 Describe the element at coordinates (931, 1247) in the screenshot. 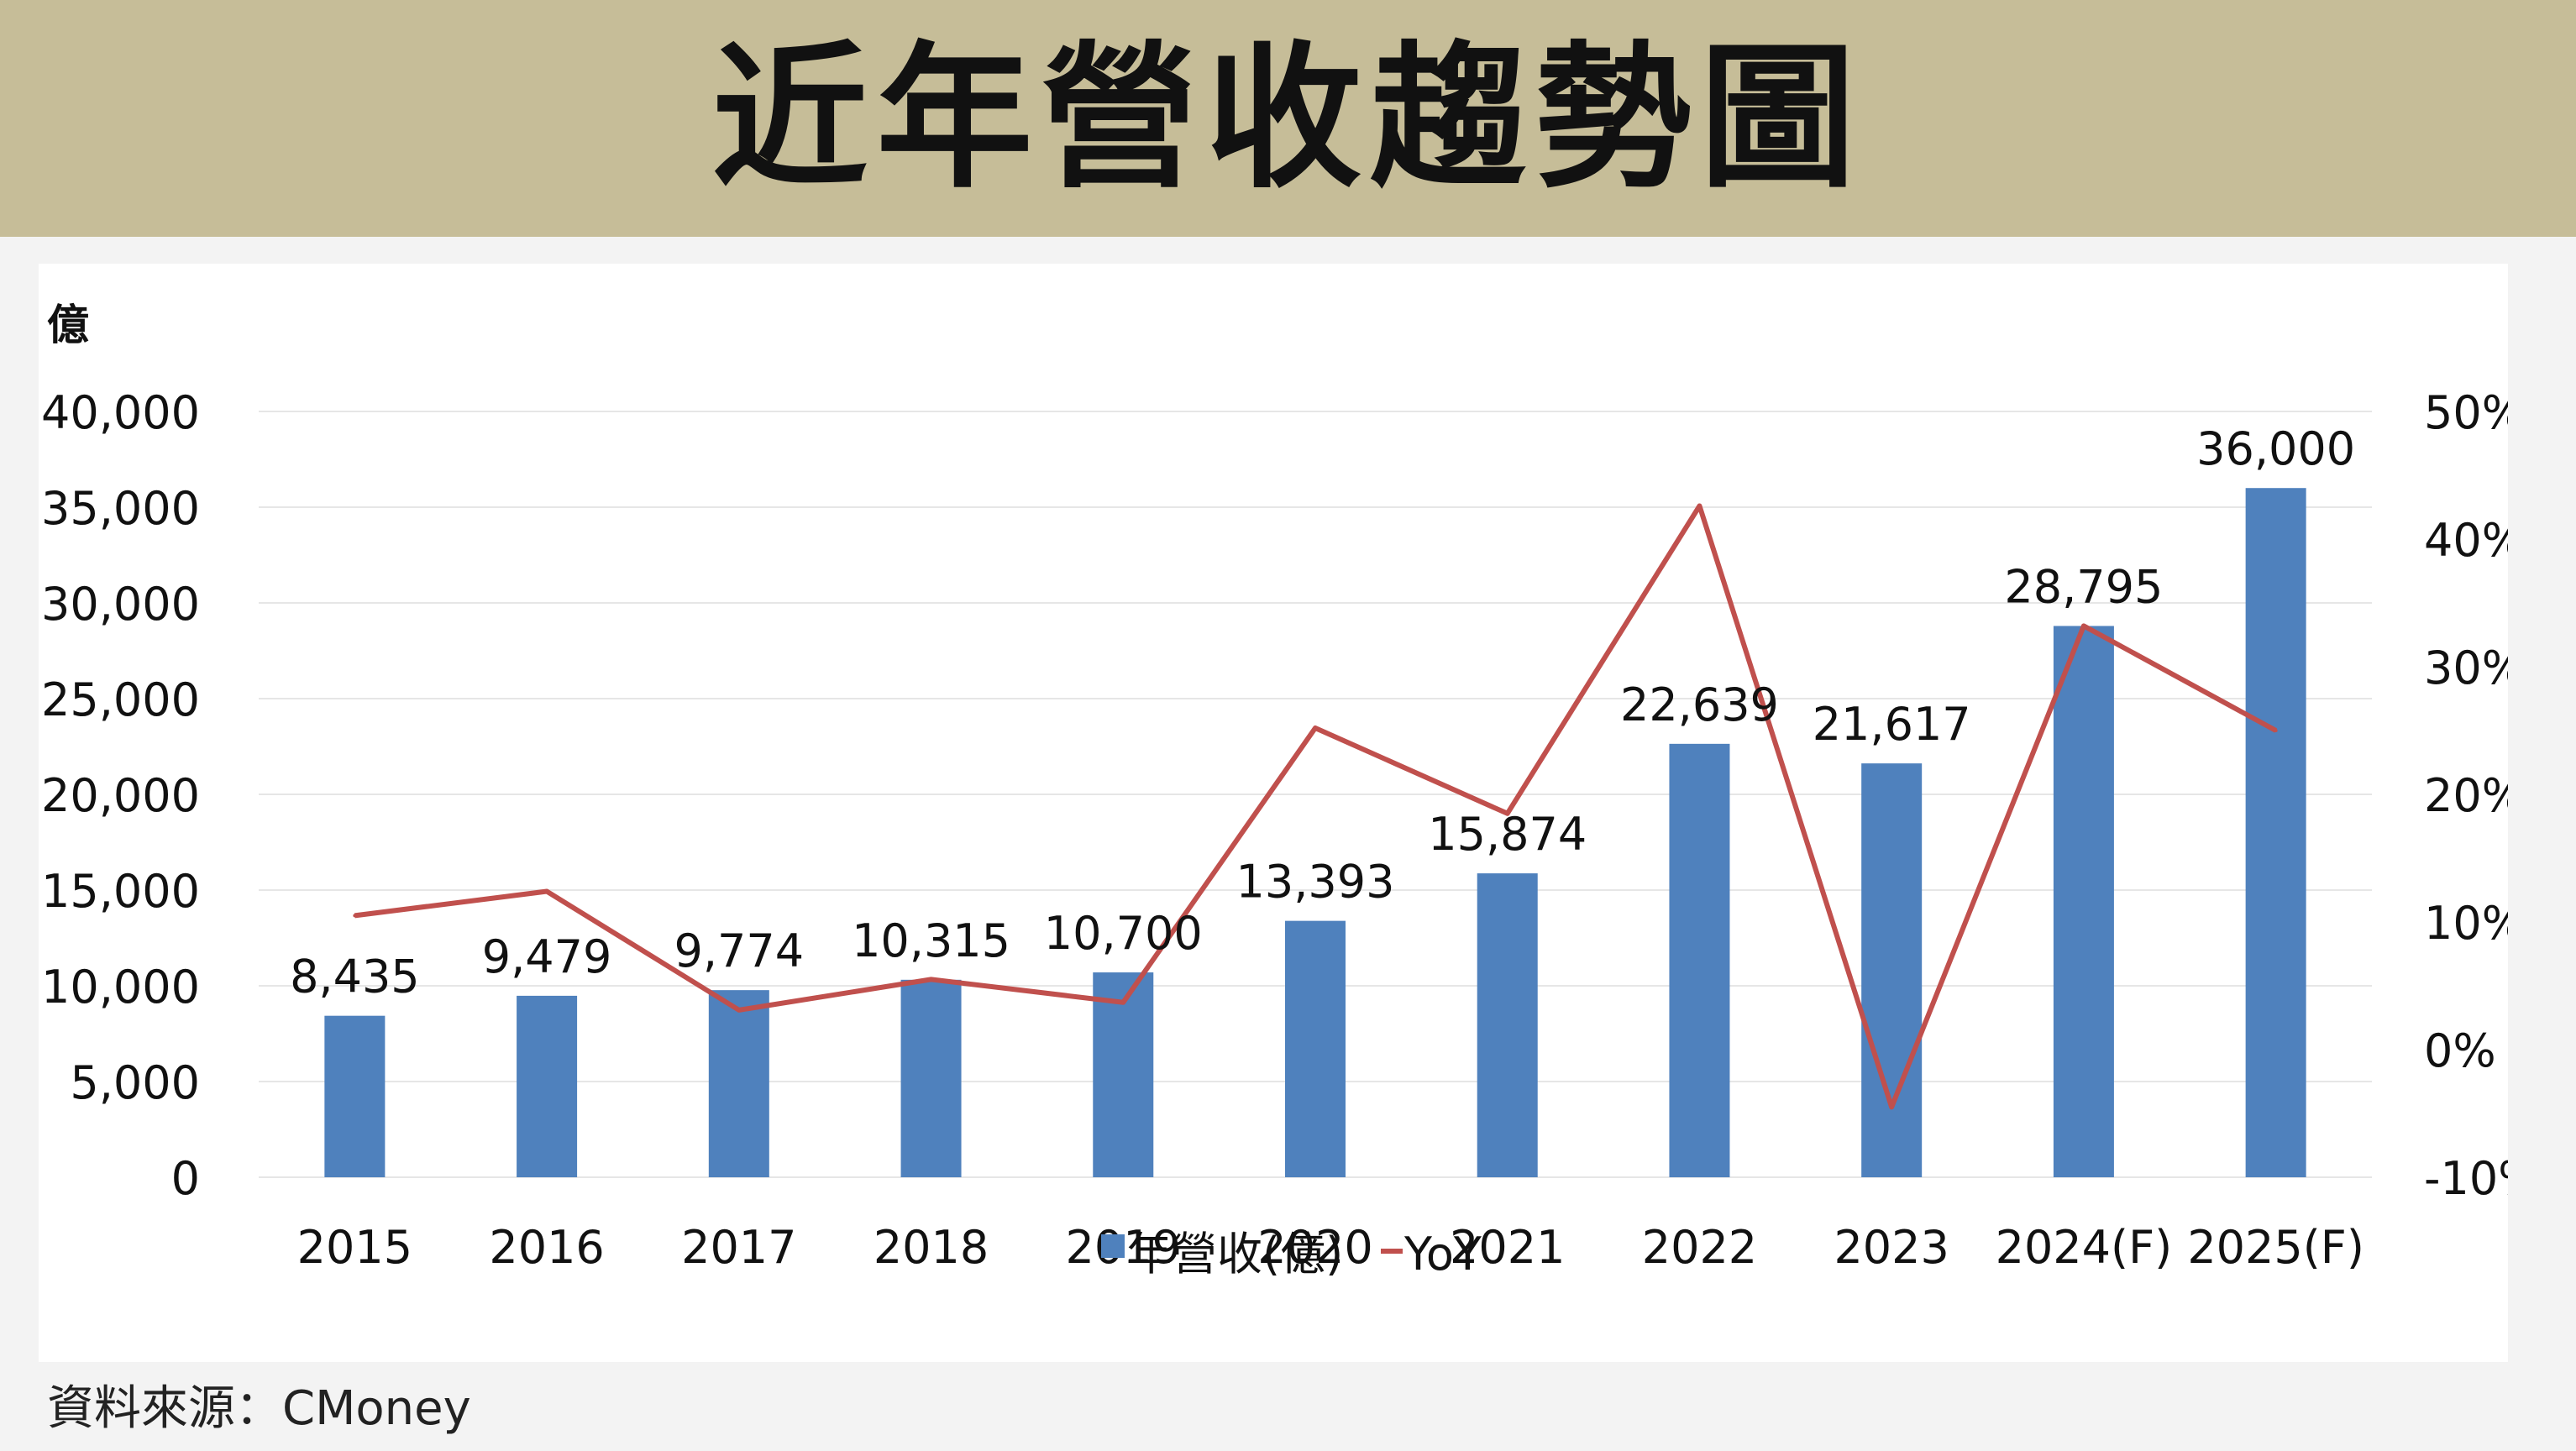

I see `x-tick-label: 2018` at that location.